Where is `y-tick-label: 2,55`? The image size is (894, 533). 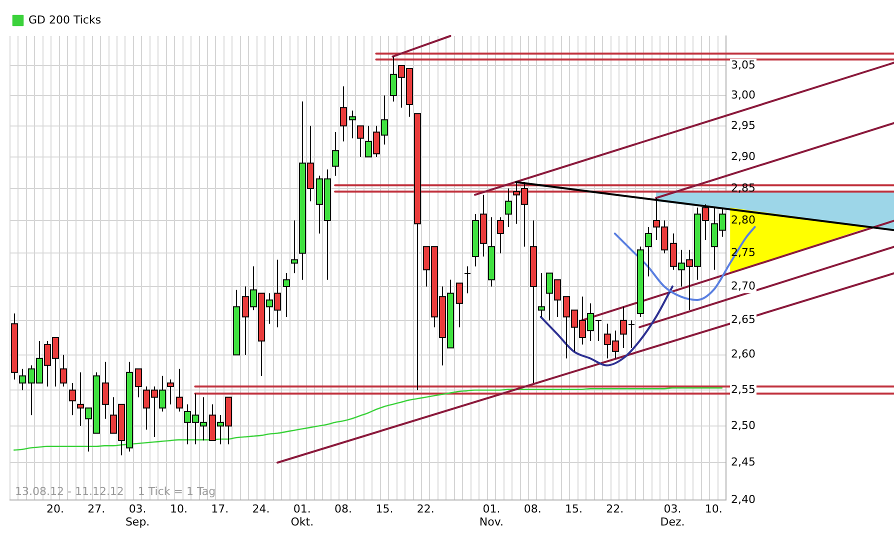 y-tick-label: 2,55 is located at coordinates (743, 389).